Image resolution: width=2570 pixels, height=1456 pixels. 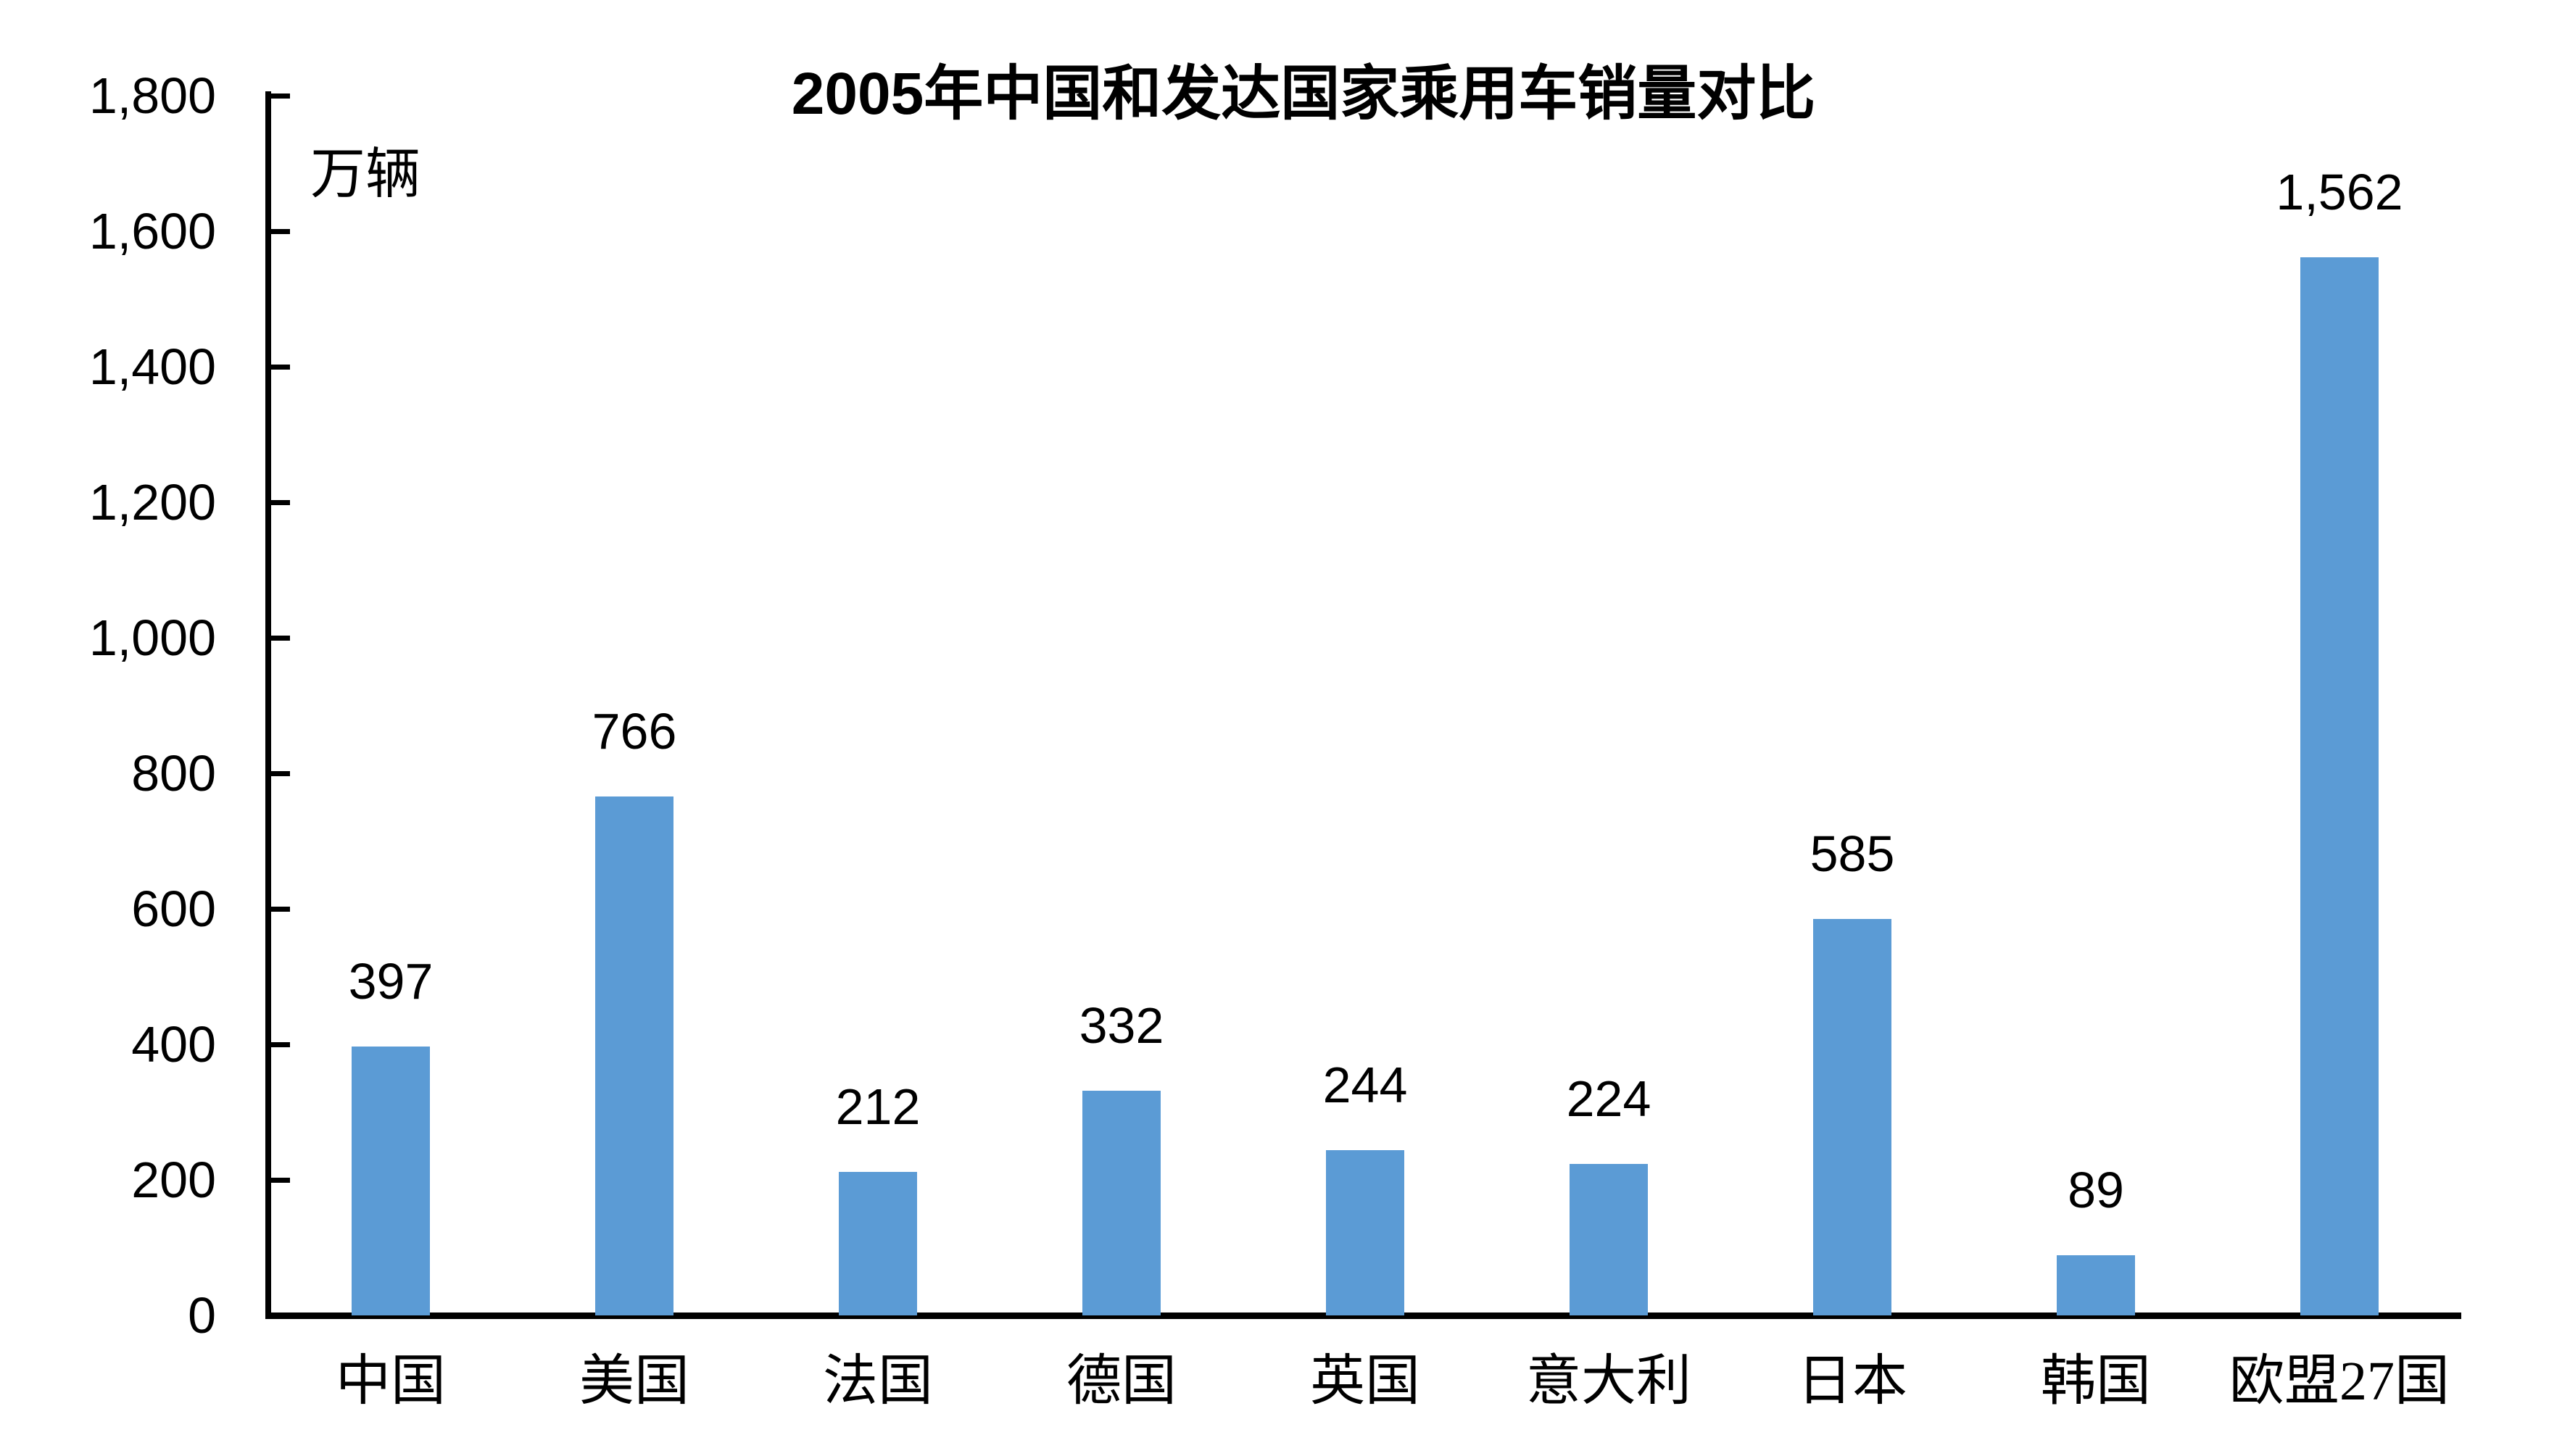 I want to click on bar-value-label: 397, so click(x=391, y=981).